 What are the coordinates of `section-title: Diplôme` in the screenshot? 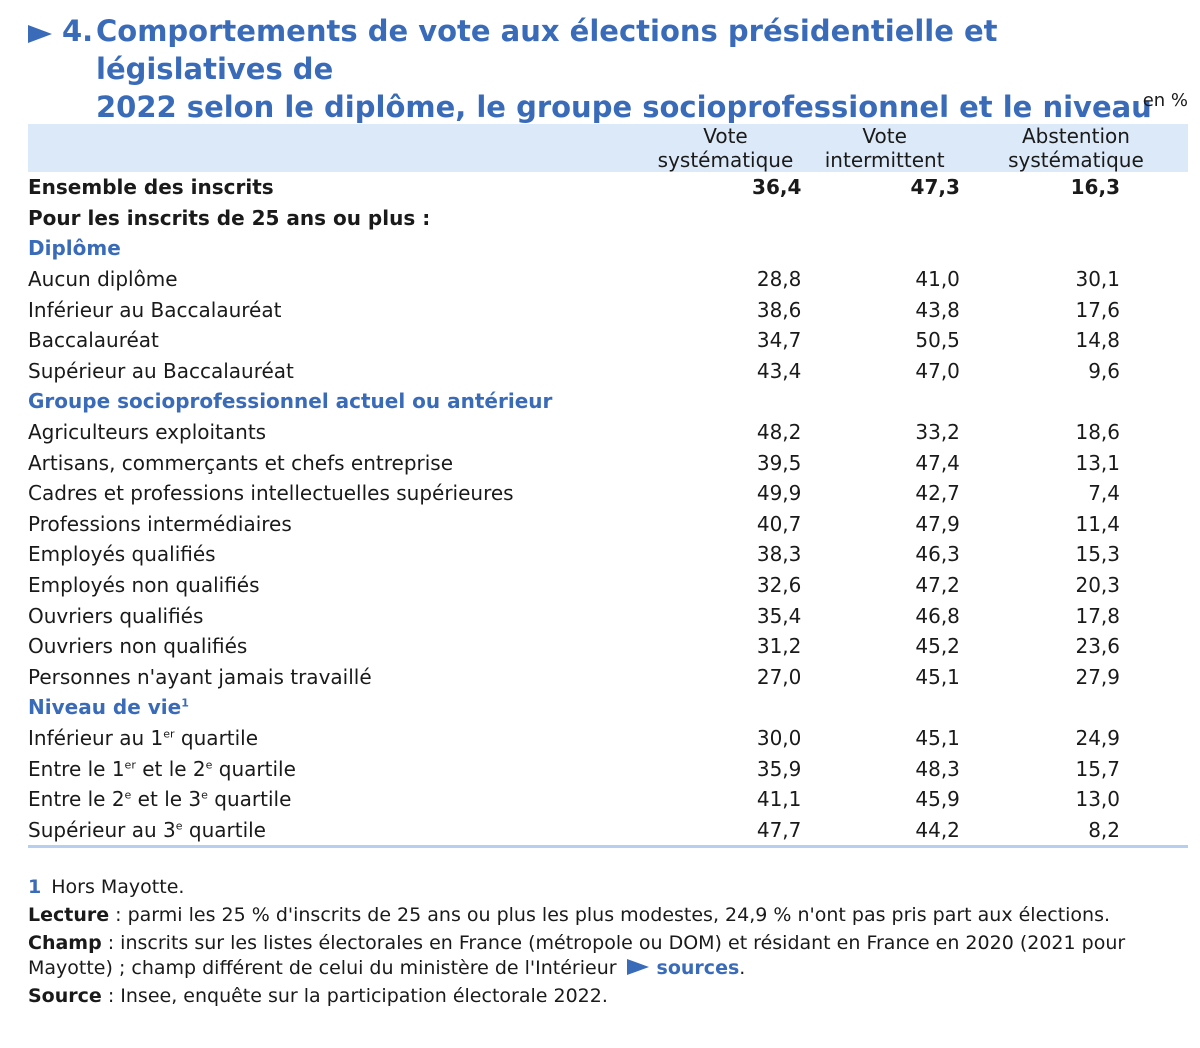 It's located at (74, 248).